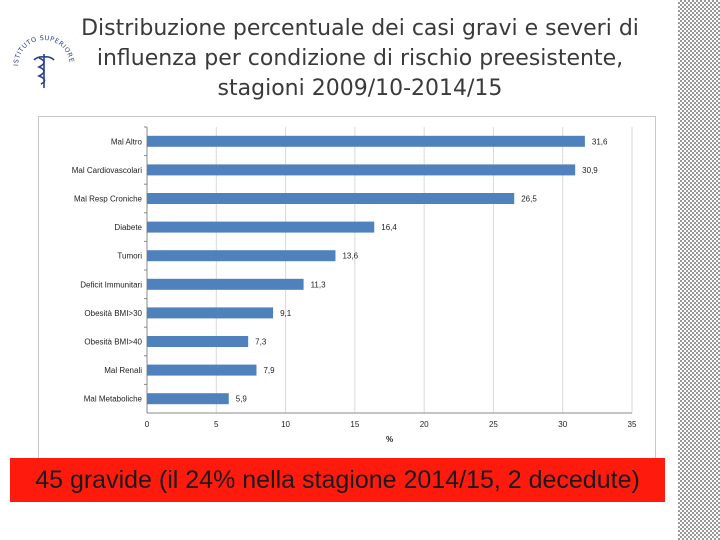 This screenshot has height=540, width=720. What do you see at coordinates (699, 270) in the screenshot?
I see `decorative-pattern-strip` at bounding box center [699, 270].